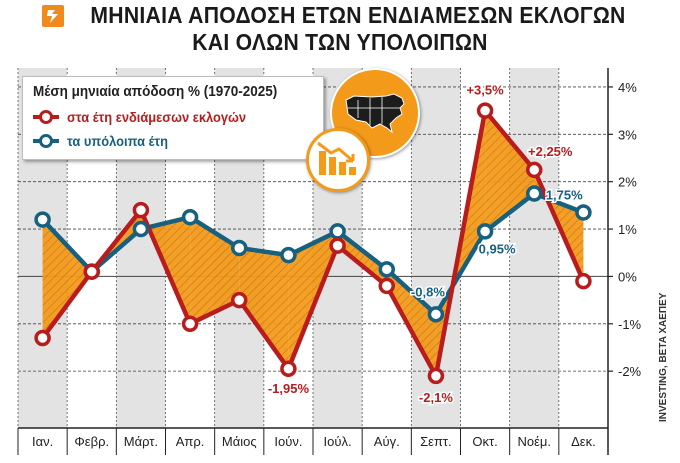 The width and height of the screenshot is (680, 463). What do you see at coordinates (627, 276) in the screenshot?
I see `y-tick-label: 0%` at bounding box center [627, 276].